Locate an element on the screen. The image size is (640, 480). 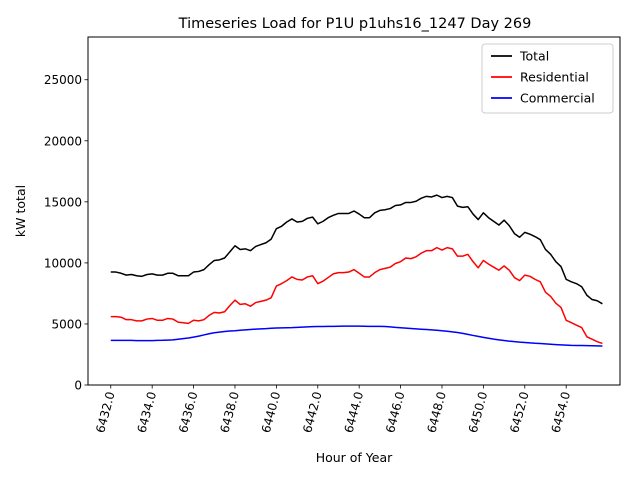
legend-box is located at coordinates (547, 78).